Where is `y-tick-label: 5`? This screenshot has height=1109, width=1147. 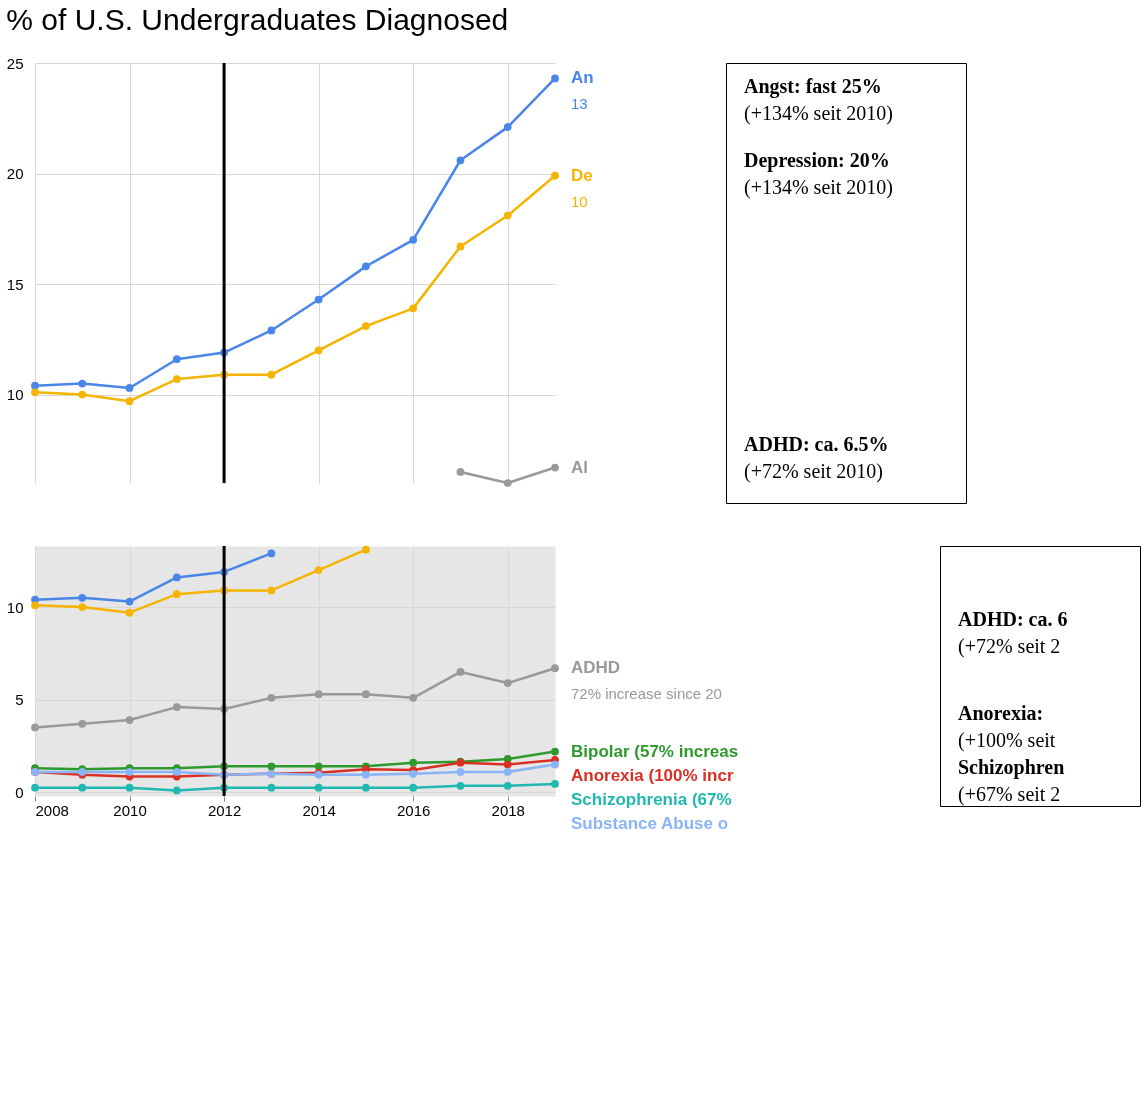
y-tick-label: 5 is located at coordinates (19, 700).